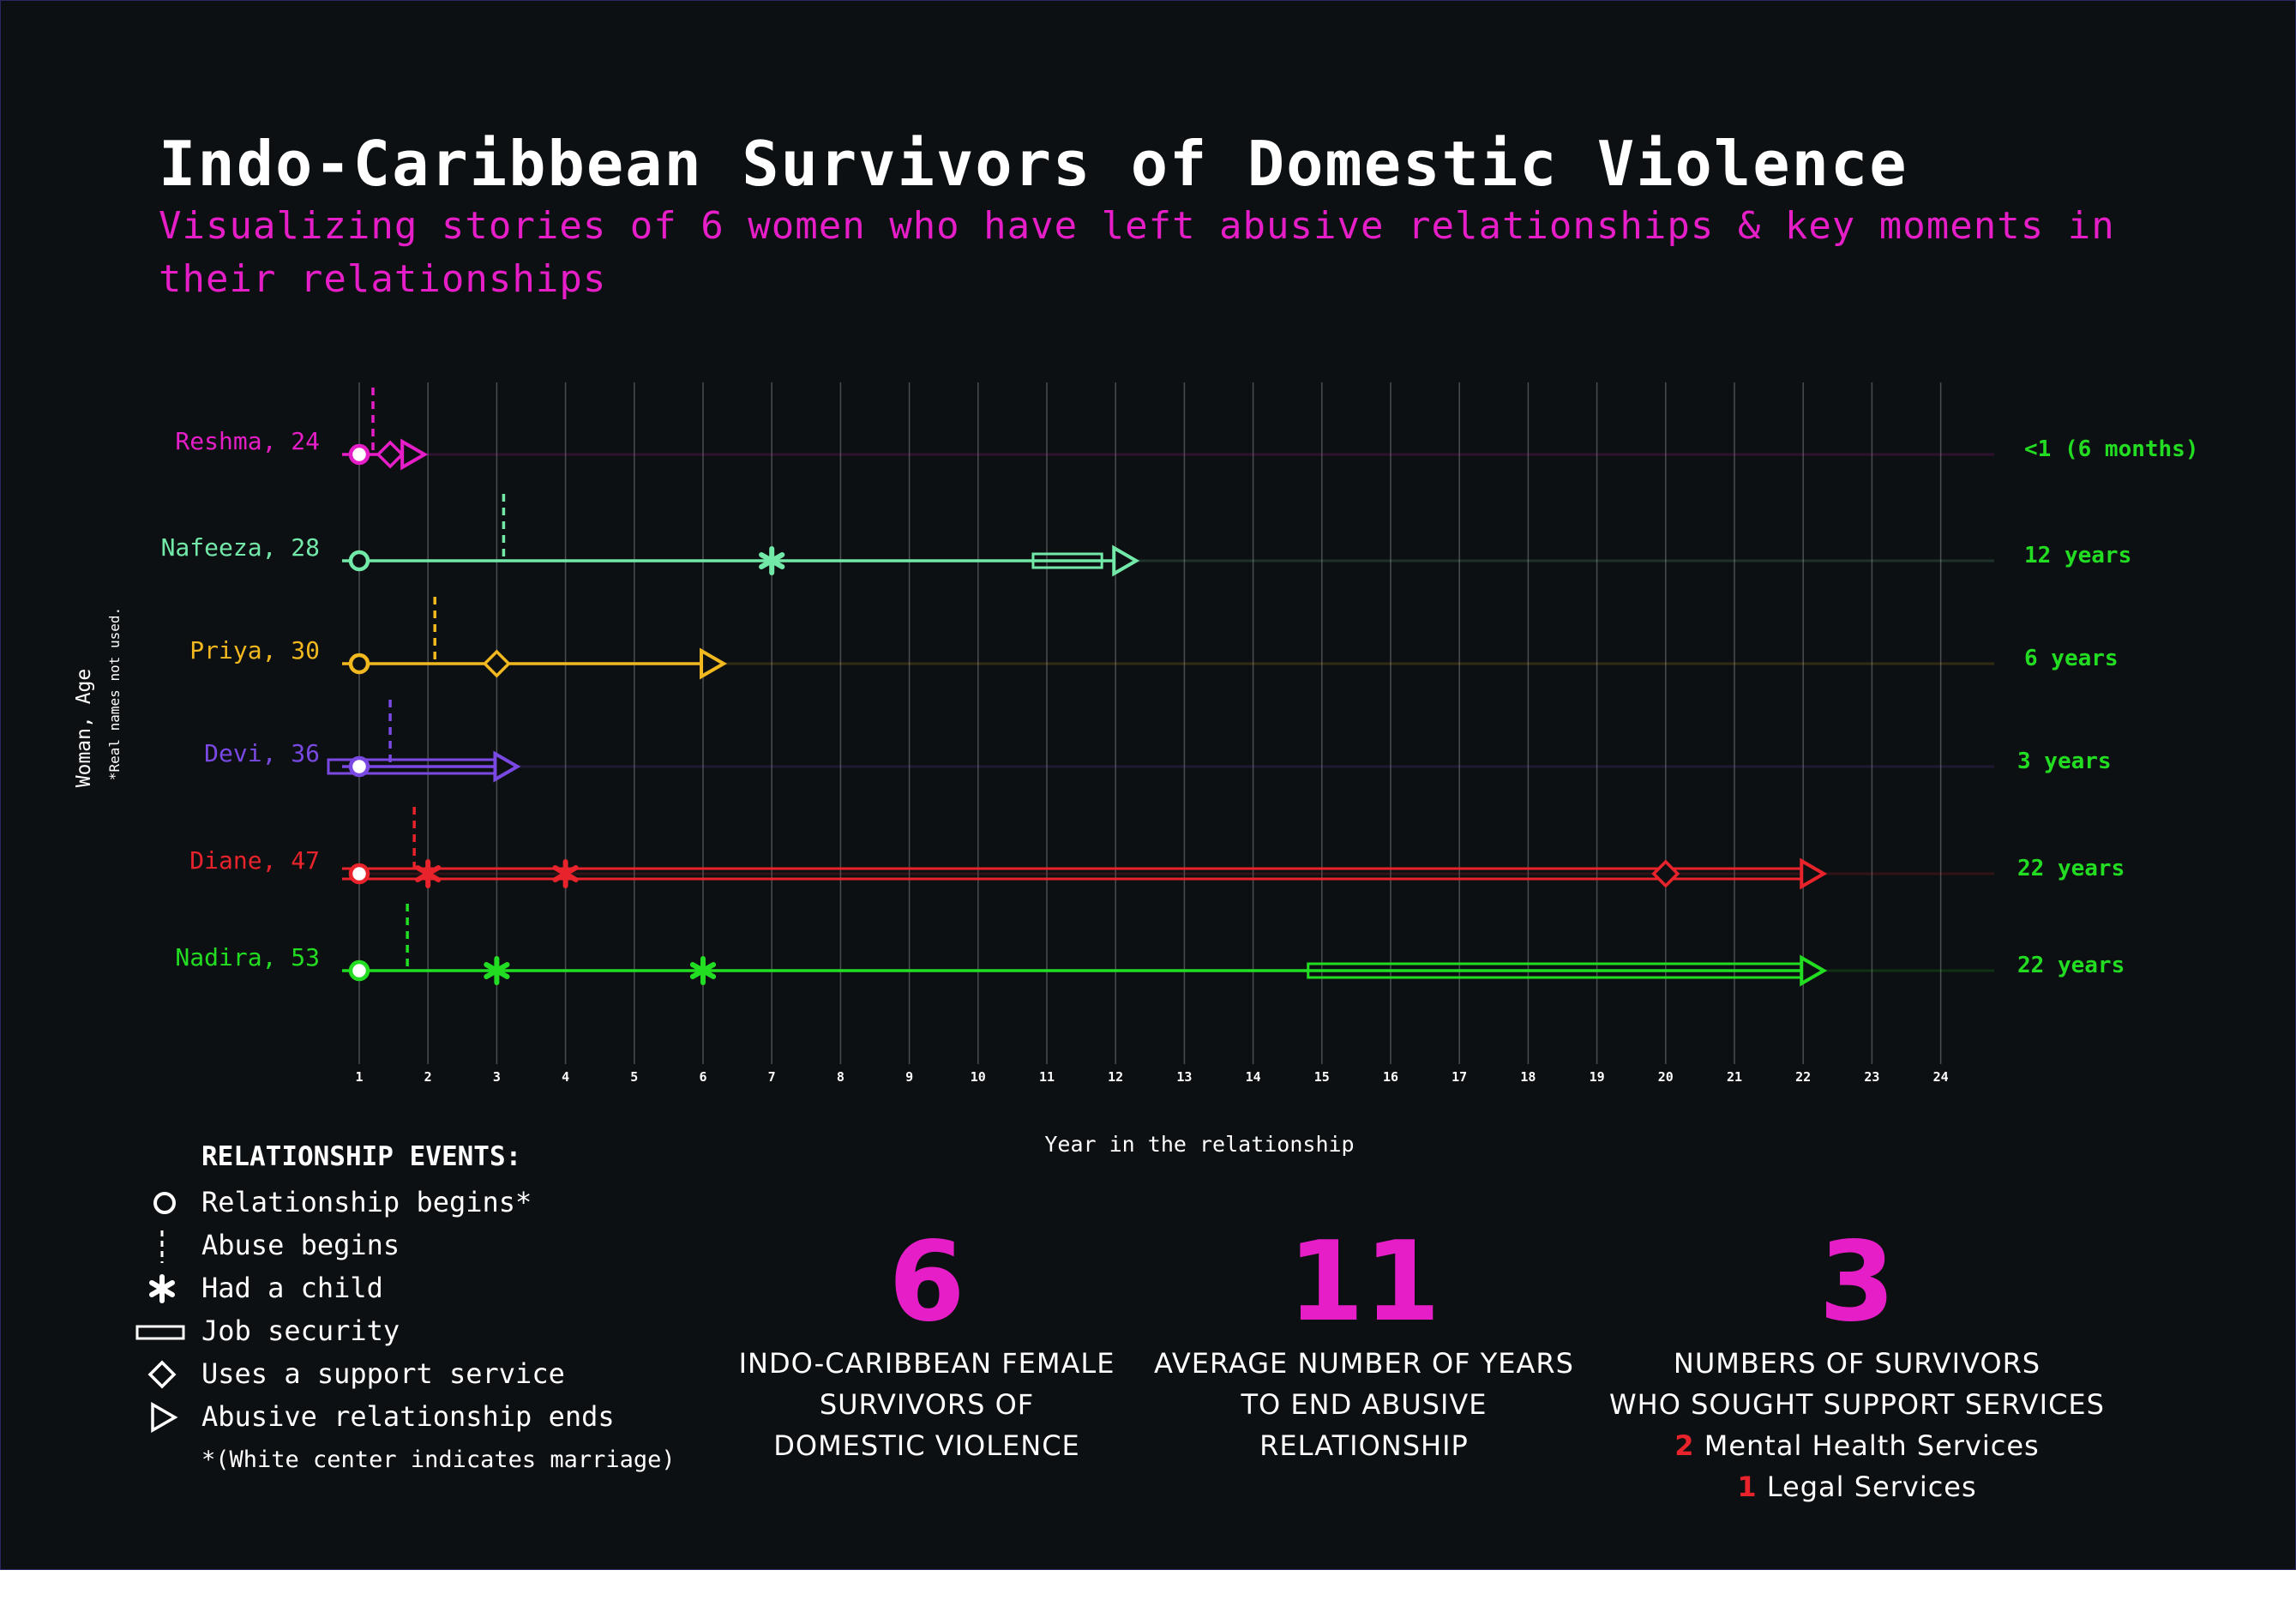 This screenshot has width=2296, height=1600. Describe the element at coordinates (1734, 1077) in the screenshot. I see `x-tick-label: 21` at that location.